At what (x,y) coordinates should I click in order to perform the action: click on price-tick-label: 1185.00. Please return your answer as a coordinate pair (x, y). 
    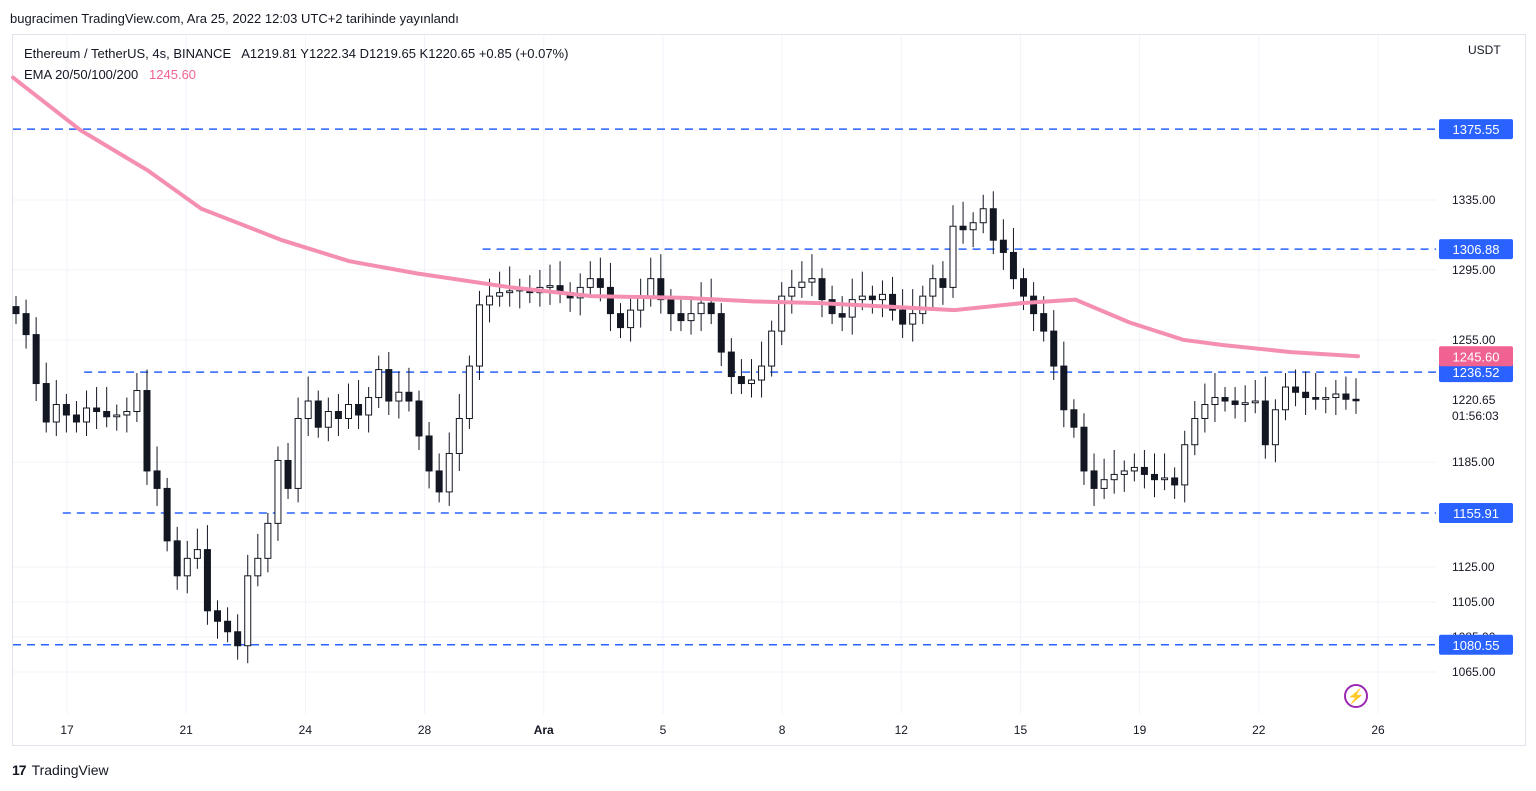
    Looking at the image, I should click on (1473, 462).